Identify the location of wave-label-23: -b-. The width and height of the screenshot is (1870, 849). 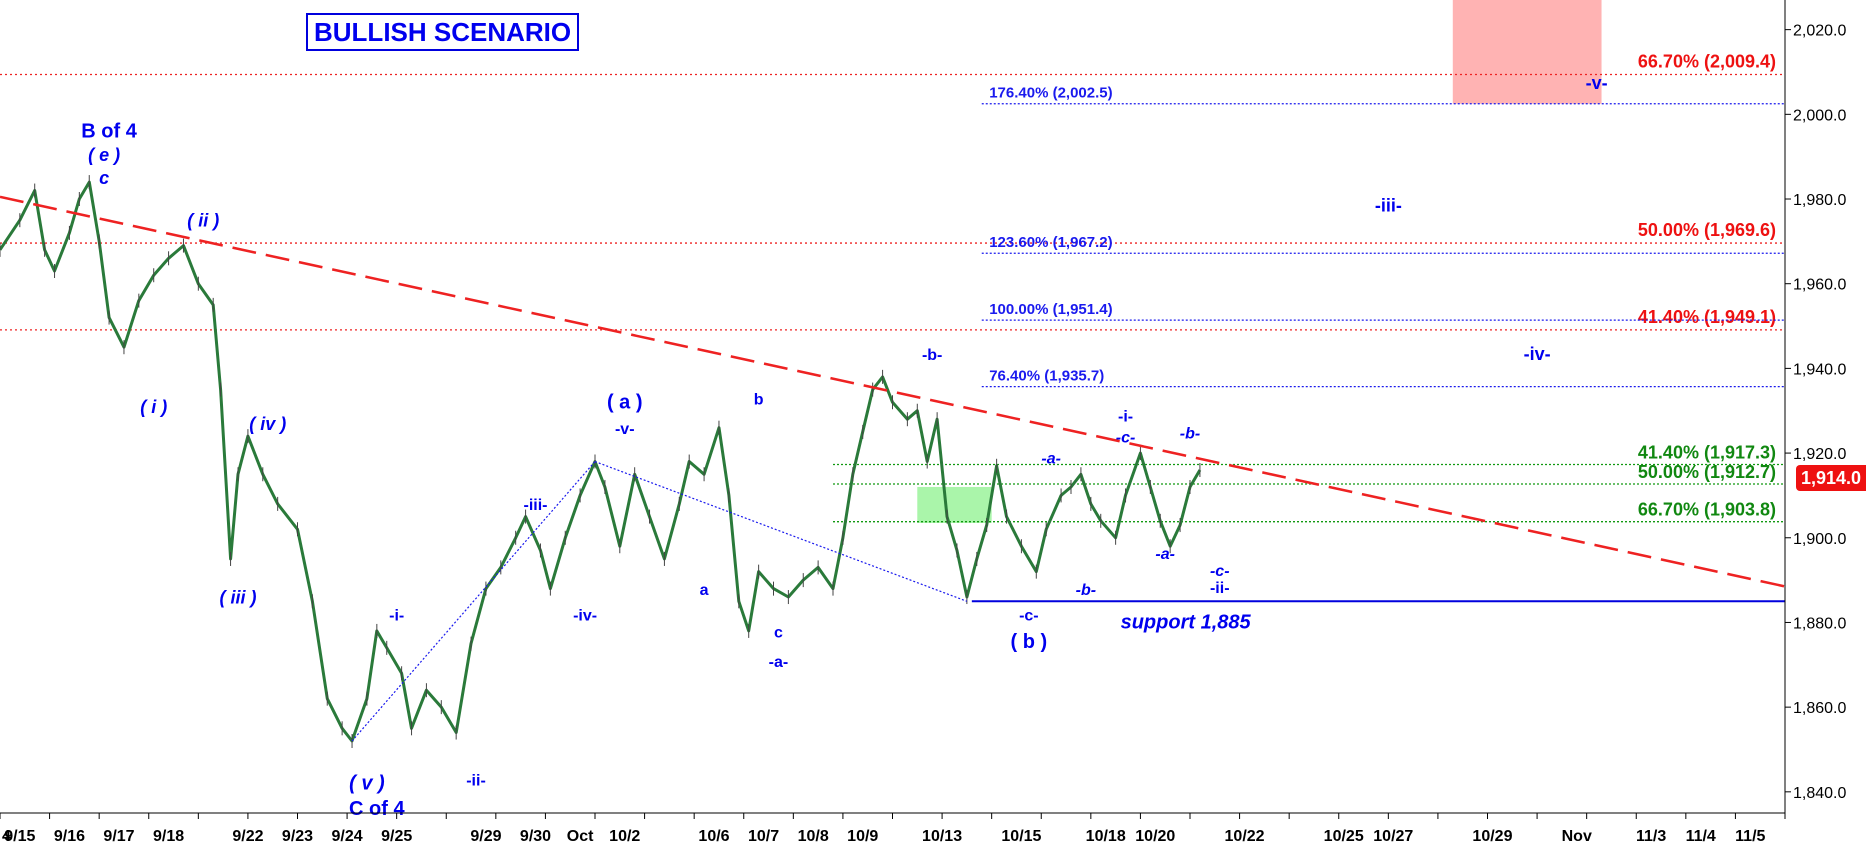
(1086, 590).